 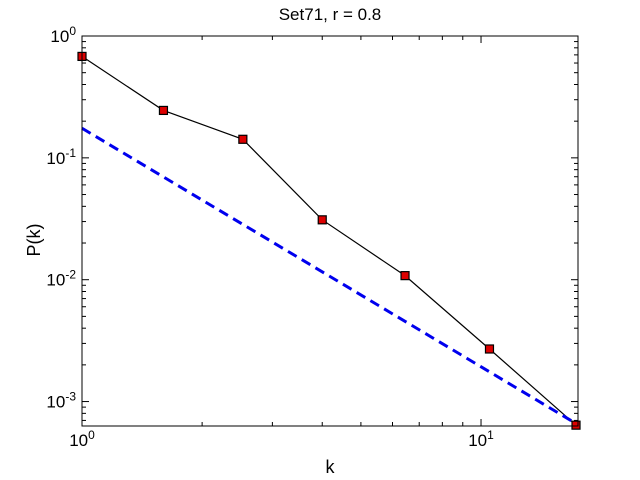 I want to click on y-tick-label: 10⁻³, so click(x=61, y=401).